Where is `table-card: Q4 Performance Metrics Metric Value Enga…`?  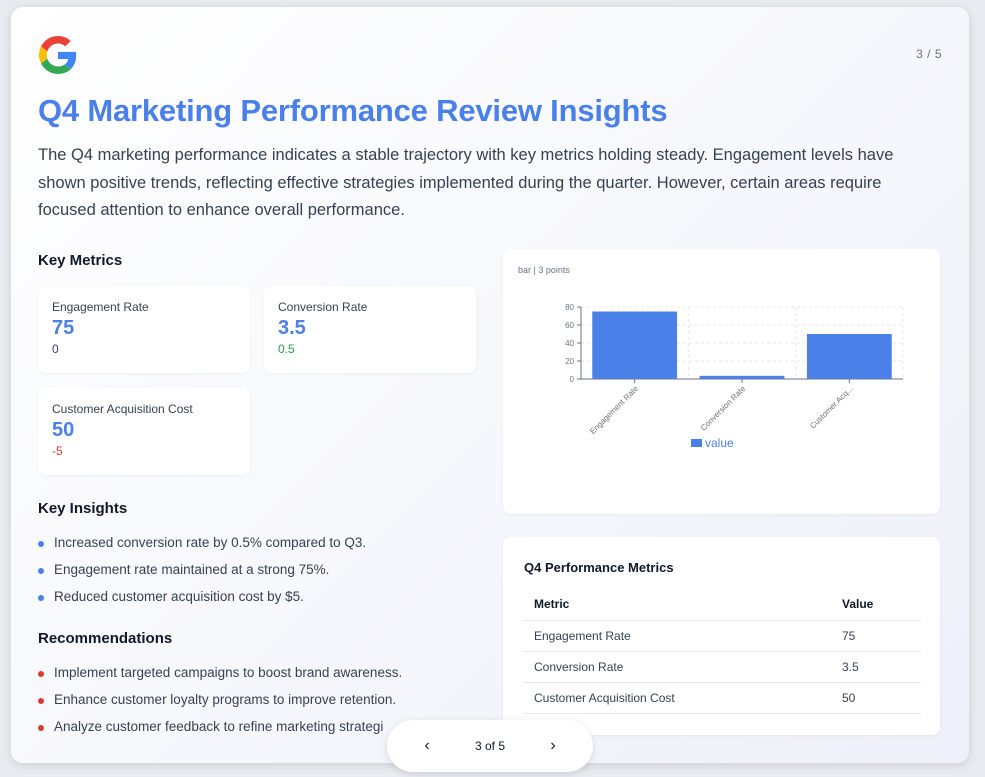 table-card: Q4 Performance Metrics Metric Value Enga… is located at coordinates (721, 636).